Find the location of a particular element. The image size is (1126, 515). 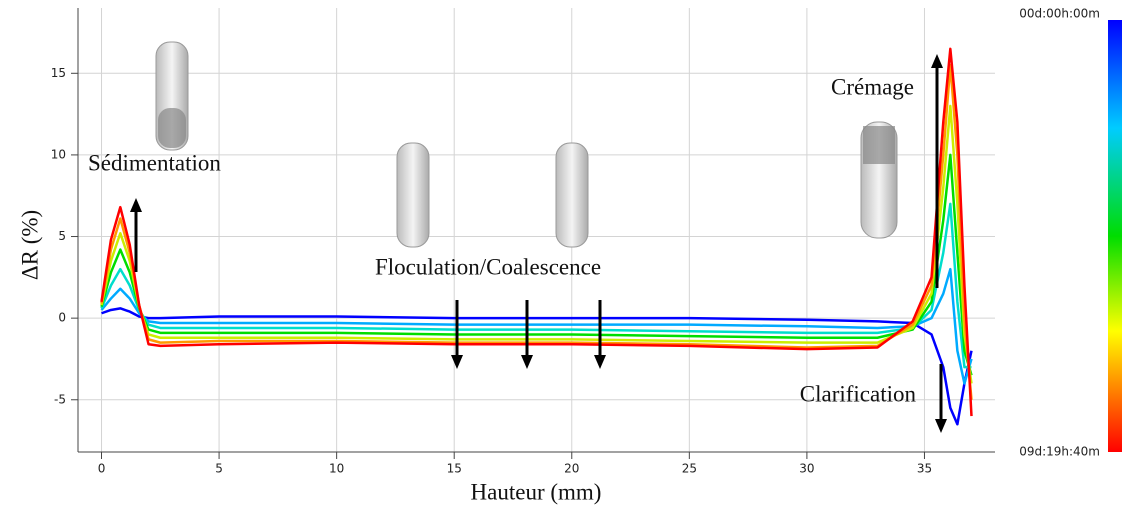

x-axis-label: Hauteur (mm) is located at coordinates (536, 491).